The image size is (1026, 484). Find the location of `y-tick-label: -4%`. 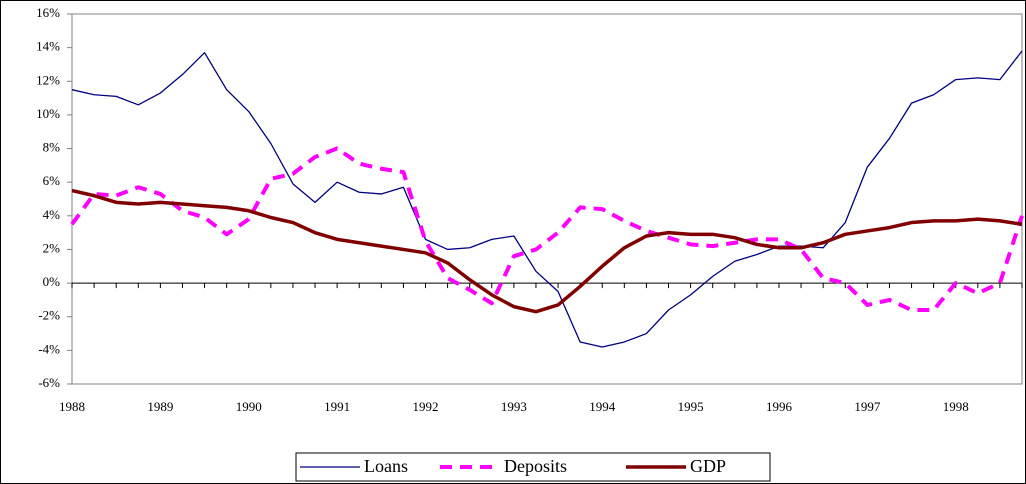

y-tick-label: -4% is located at coordinates (49, 348).